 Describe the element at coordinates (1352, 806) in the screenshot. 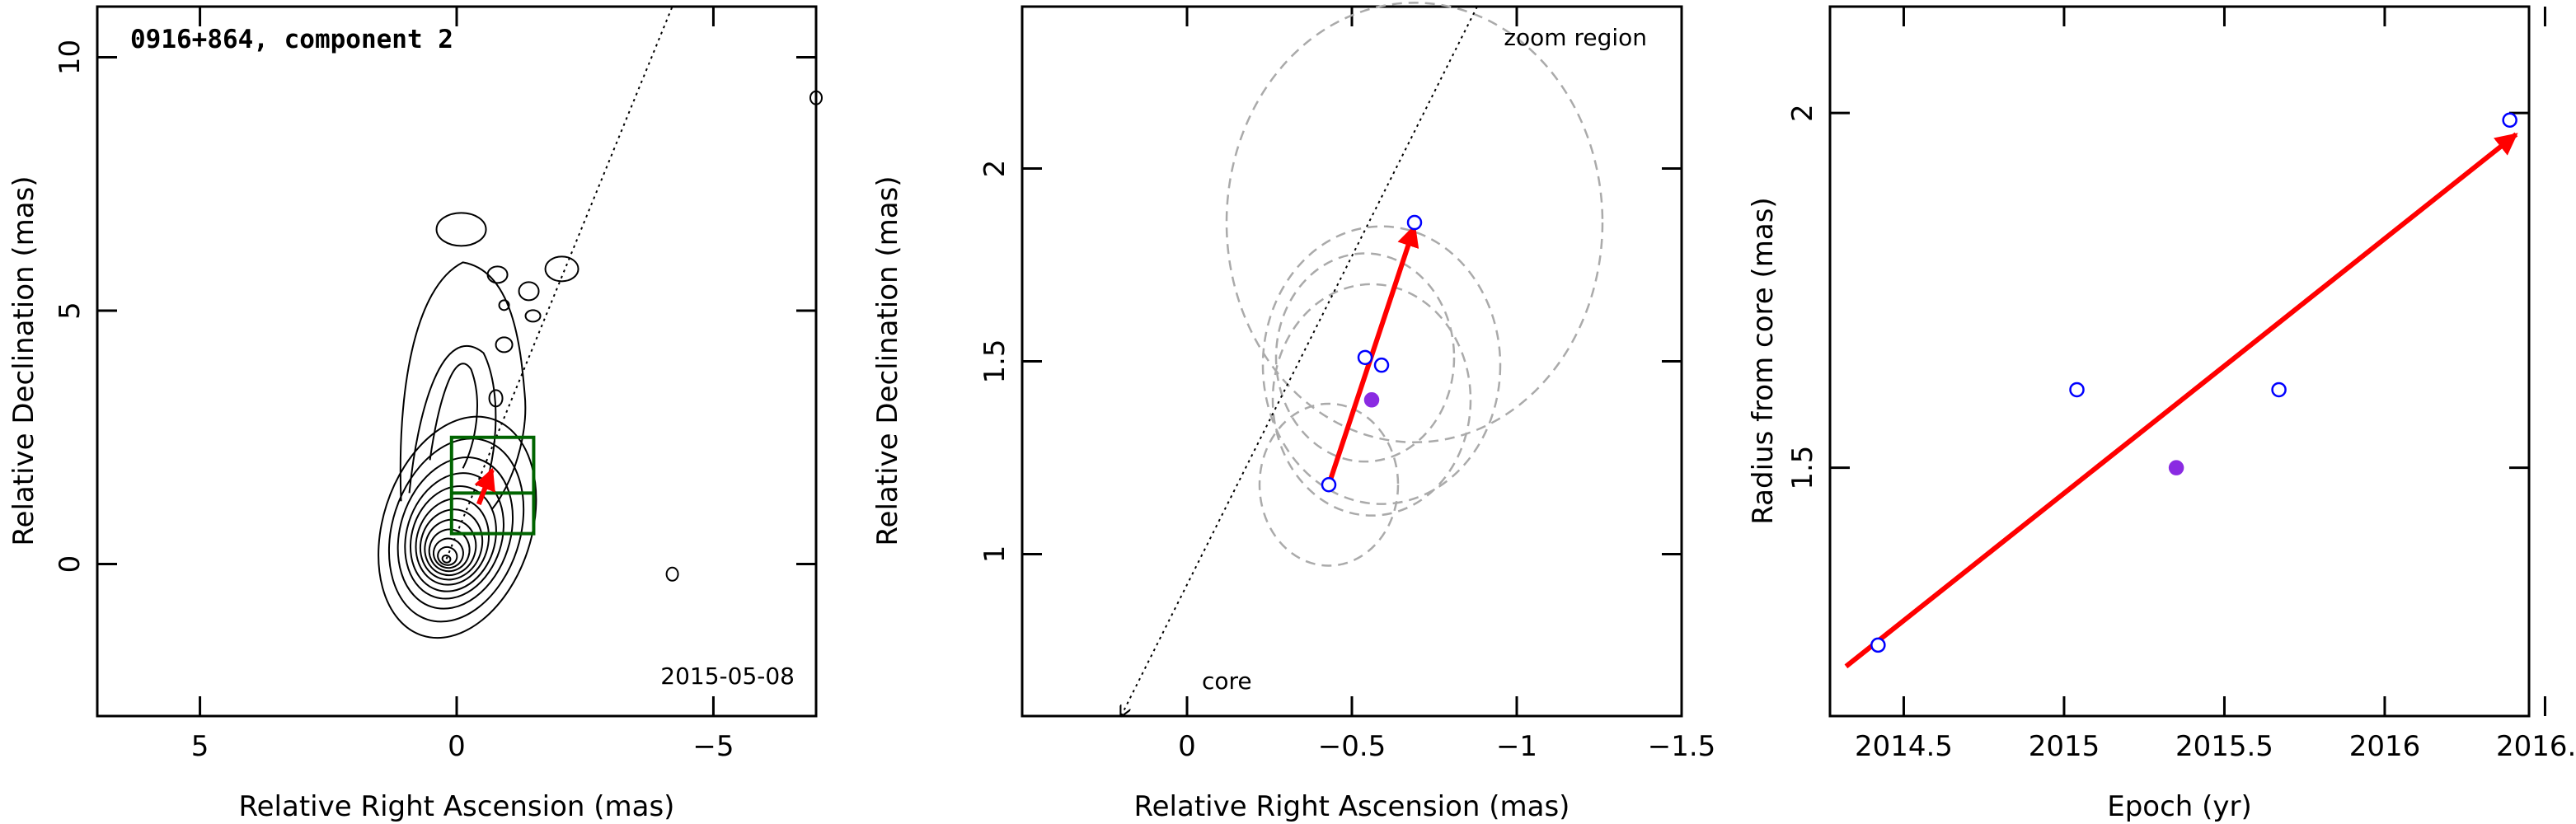

I see `panel2-x-axis-label: Relative Right Ascension (mas)` at that location.